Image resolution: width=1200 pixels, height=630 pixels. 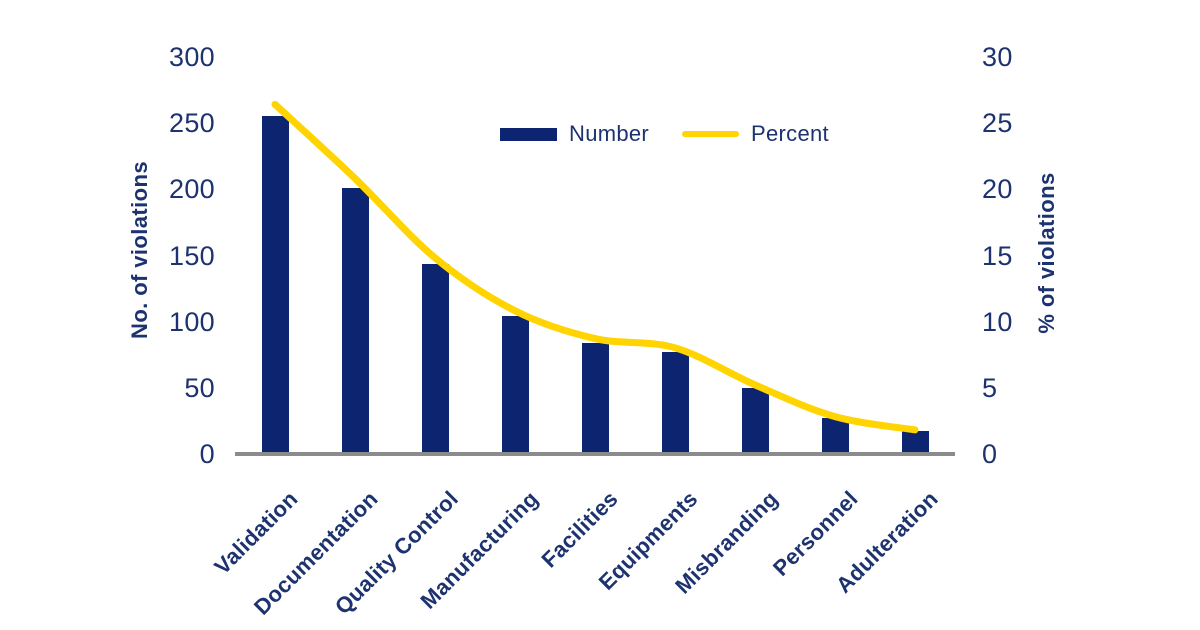 I want to click on right-tick-label: 5, so click(x=990, y=387).